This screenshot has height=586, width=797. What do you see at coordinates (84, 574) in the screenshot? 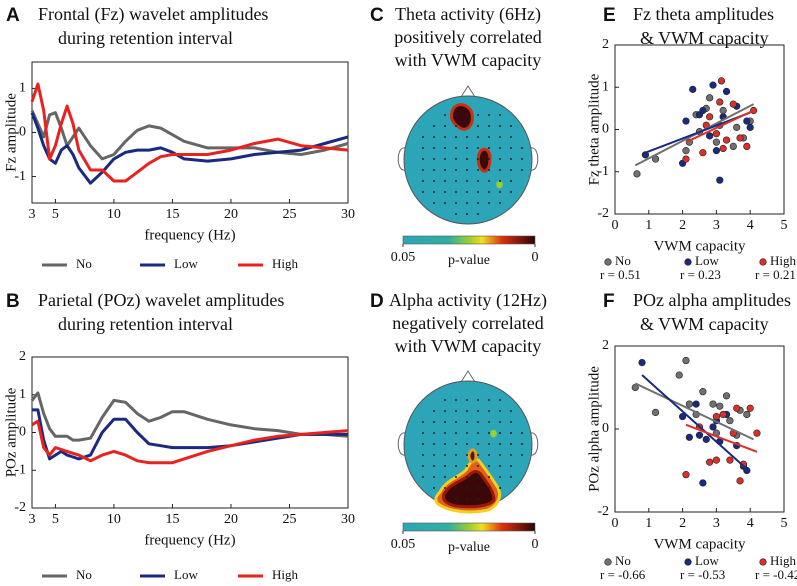
I see `legend-label: No` at bounding box center [84, 574].